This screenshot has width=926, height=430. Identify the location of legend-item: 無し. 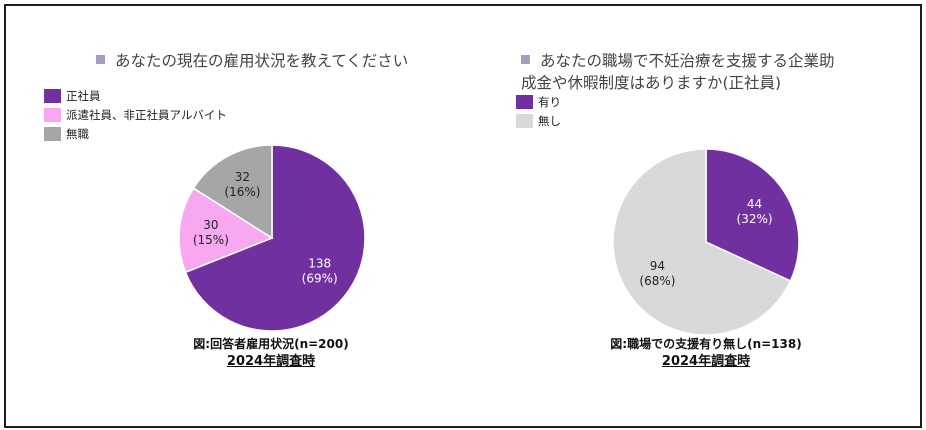
(538, 120).